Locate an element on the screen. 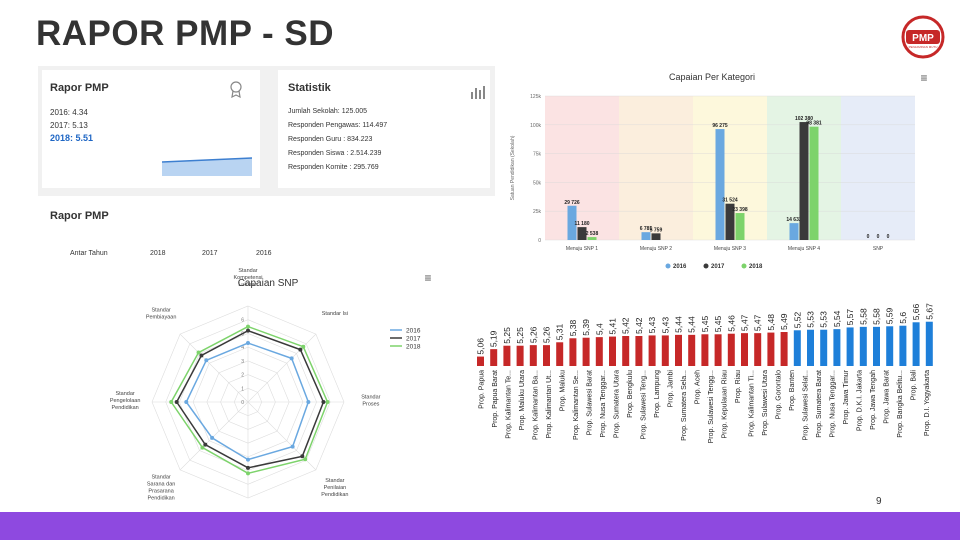 The image size is (960, 540). province-value-label: 5,26 is located at coordinates (547, 334).